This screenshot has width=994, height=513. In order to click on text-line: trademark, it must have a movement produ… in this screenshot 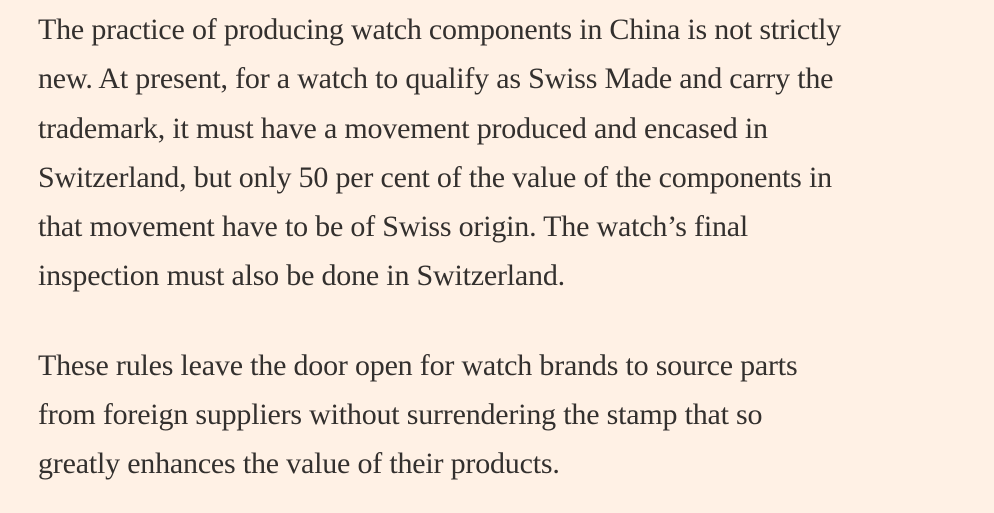, I will do `click(403, 128)`.